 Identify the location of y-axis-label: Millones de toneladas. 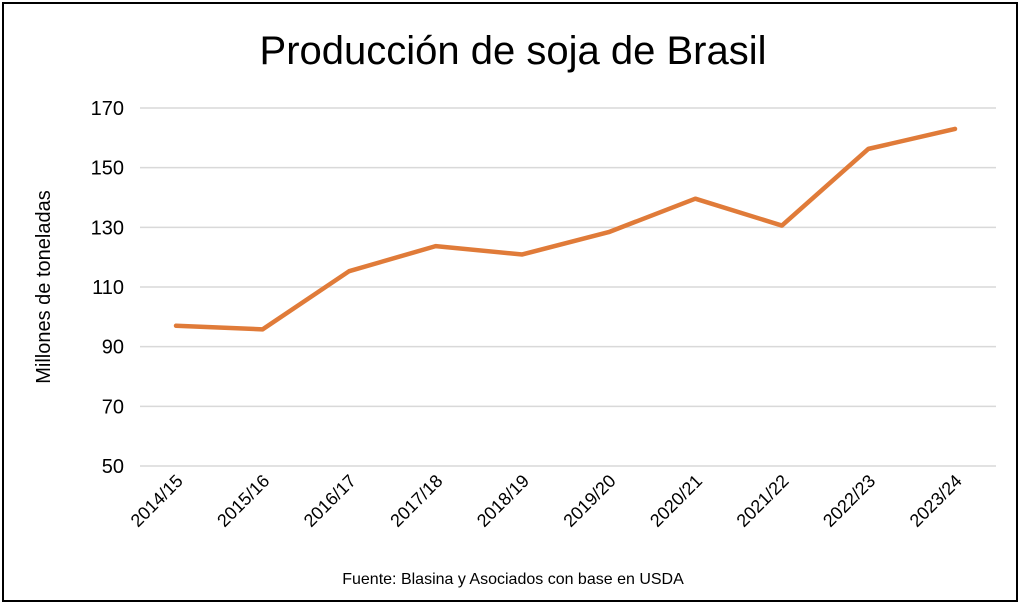
(44, 286).